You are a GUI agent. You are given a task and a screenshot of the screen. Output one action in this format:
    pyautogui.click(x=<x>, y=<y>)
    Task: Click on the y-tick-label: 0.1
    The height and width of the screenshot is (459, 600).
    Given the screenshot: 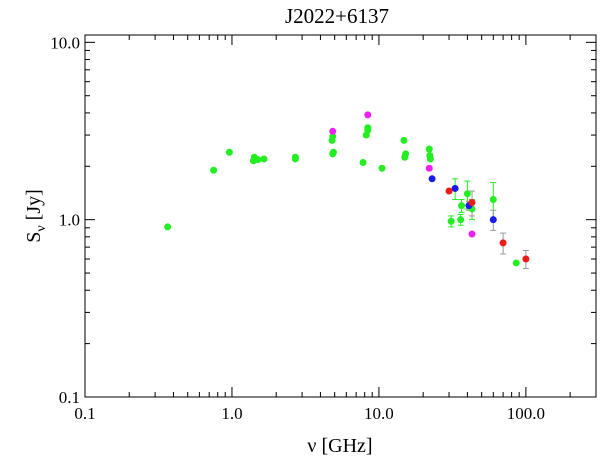 What is the action you would take?
    pyautogui.click(x=69, y=397)
    